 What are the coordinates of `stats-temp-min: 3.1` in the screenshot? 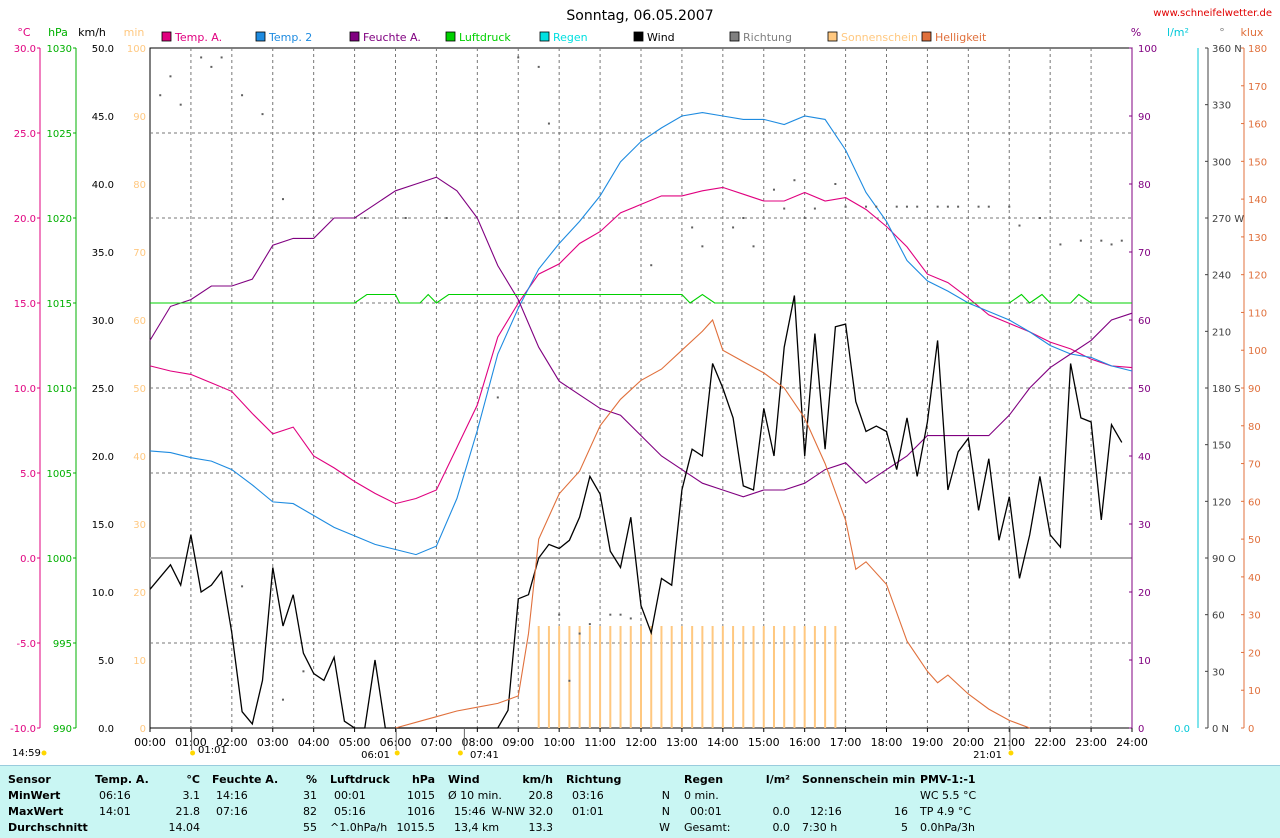 It's located at (191, 795).